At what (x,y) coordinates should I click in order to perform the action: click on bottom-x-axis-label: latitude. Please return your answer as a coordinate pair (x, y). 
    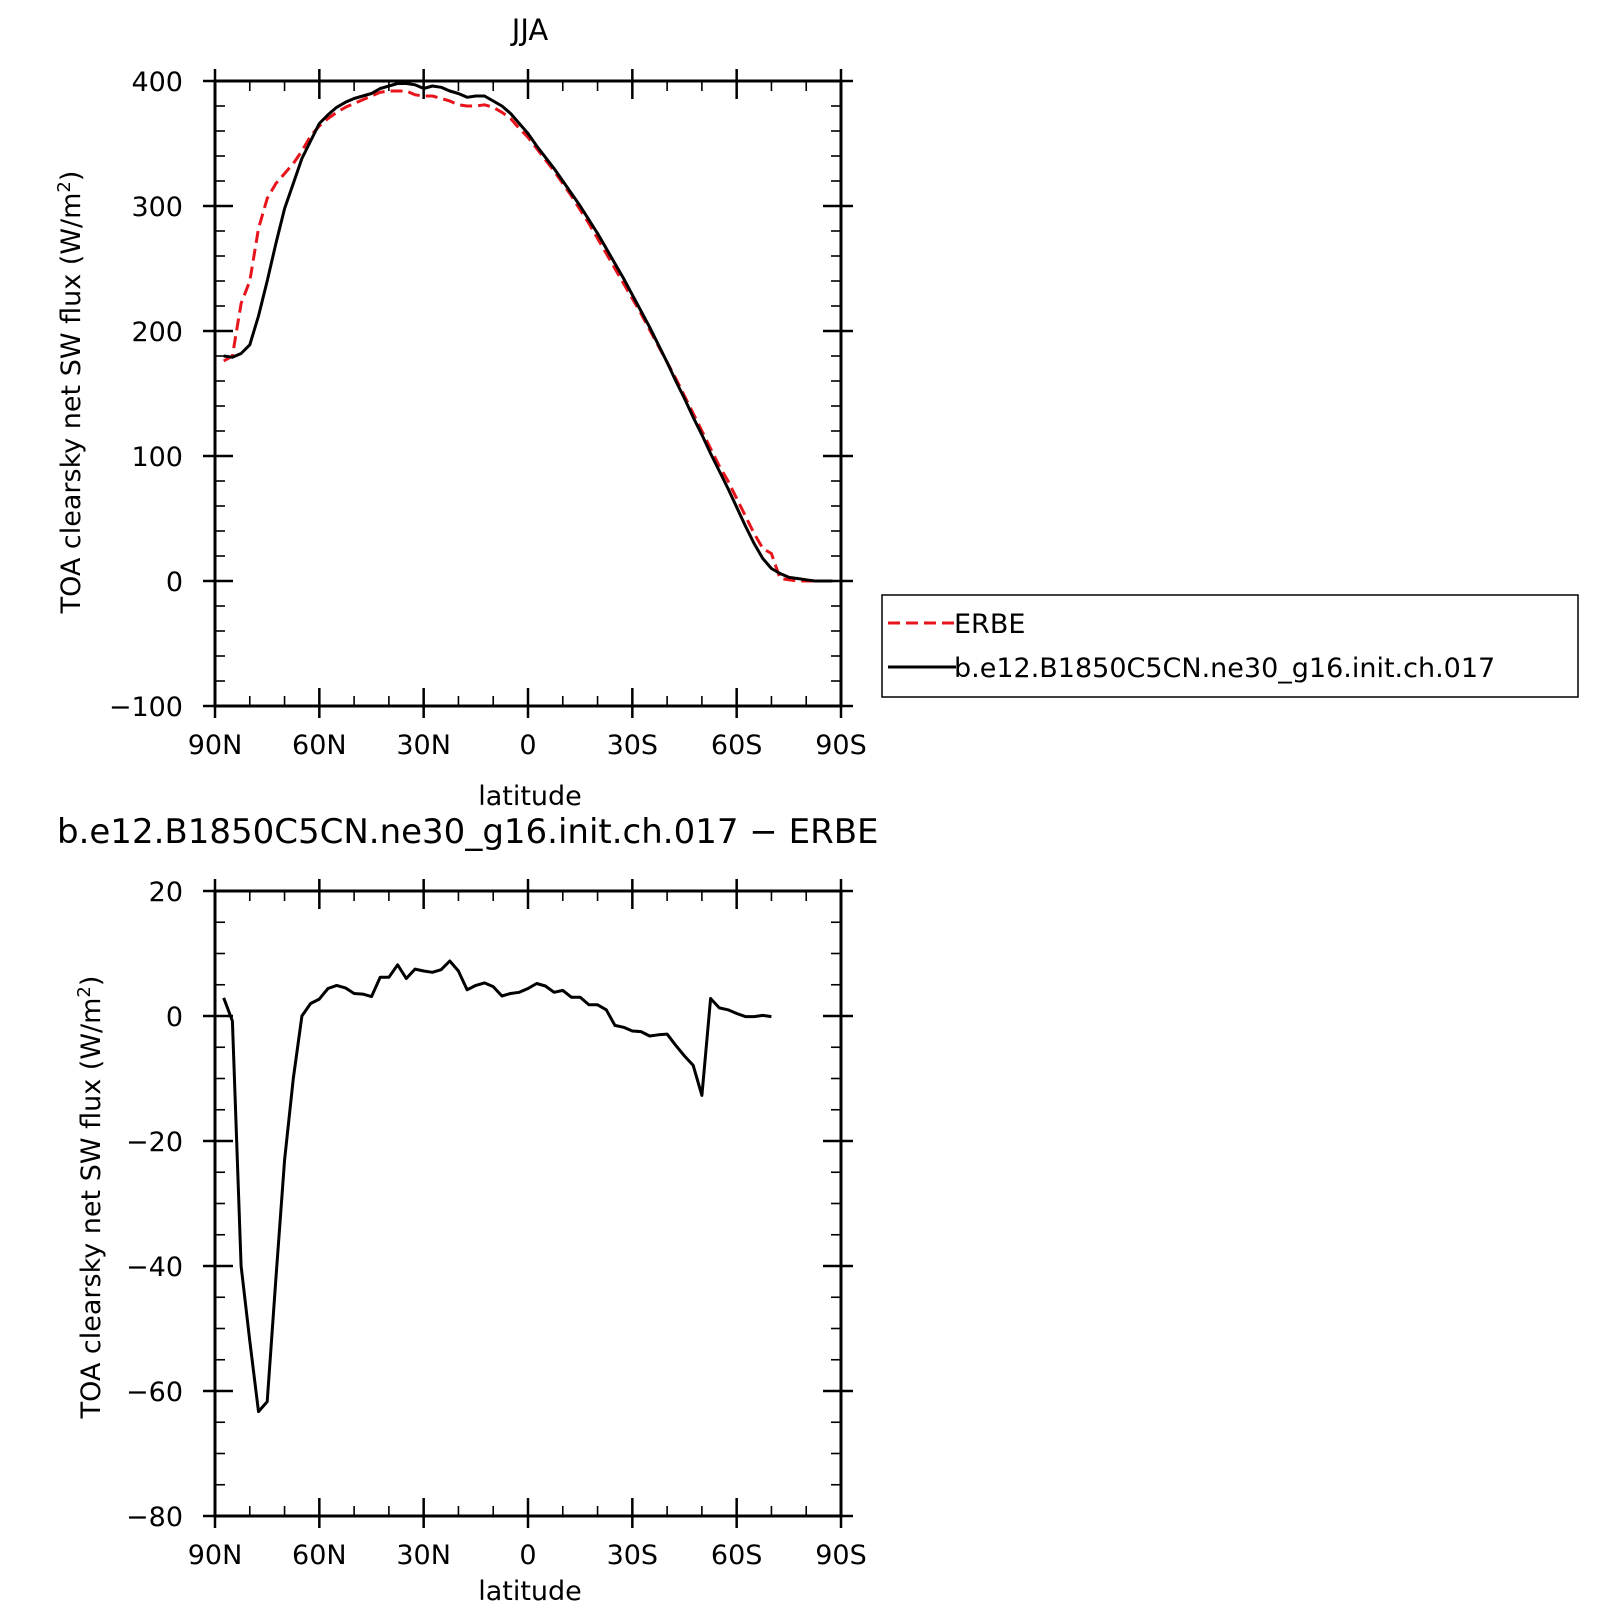
    Looking at the image, I should click on (530, 1591).